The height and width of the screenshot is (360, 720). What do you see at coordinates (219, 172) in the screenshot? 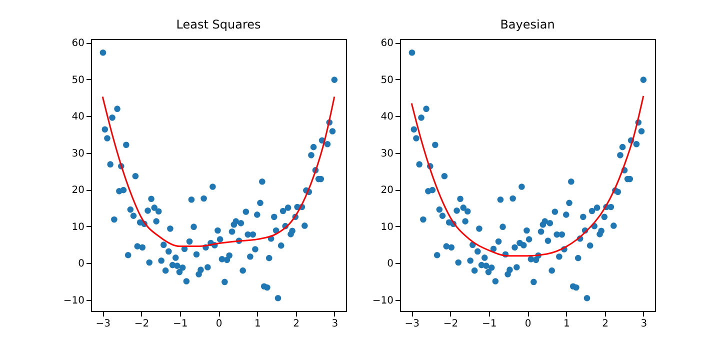
I see `line-series` at bounding box center [219, 172].